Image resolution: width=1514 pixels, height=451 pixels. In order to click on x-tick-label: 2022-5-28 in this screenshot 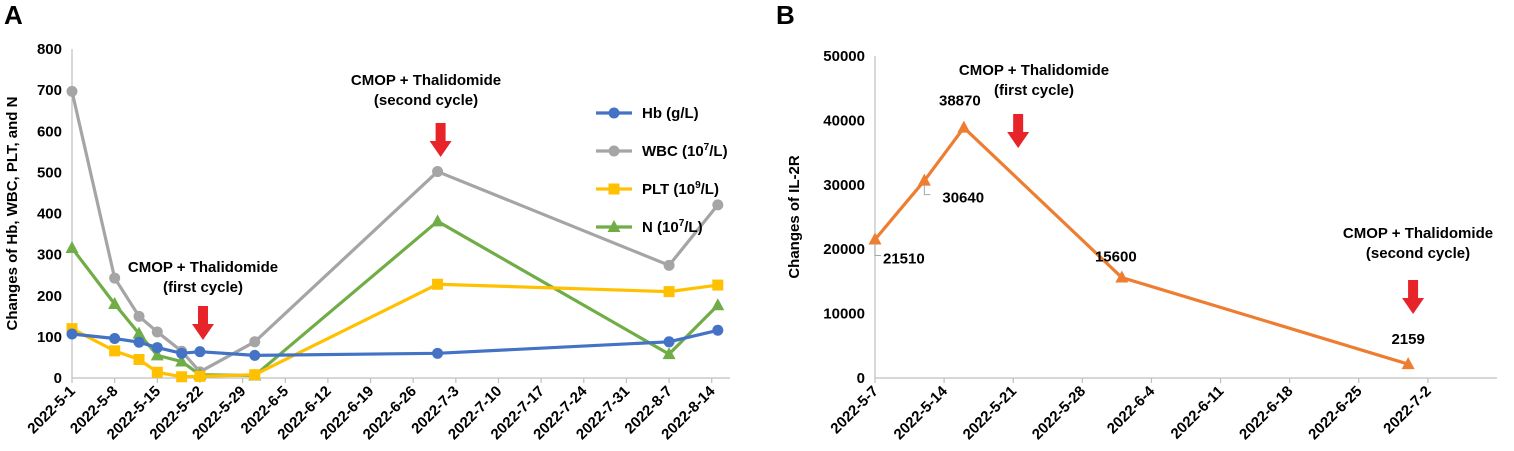, I will do `click(1059, 413)`.